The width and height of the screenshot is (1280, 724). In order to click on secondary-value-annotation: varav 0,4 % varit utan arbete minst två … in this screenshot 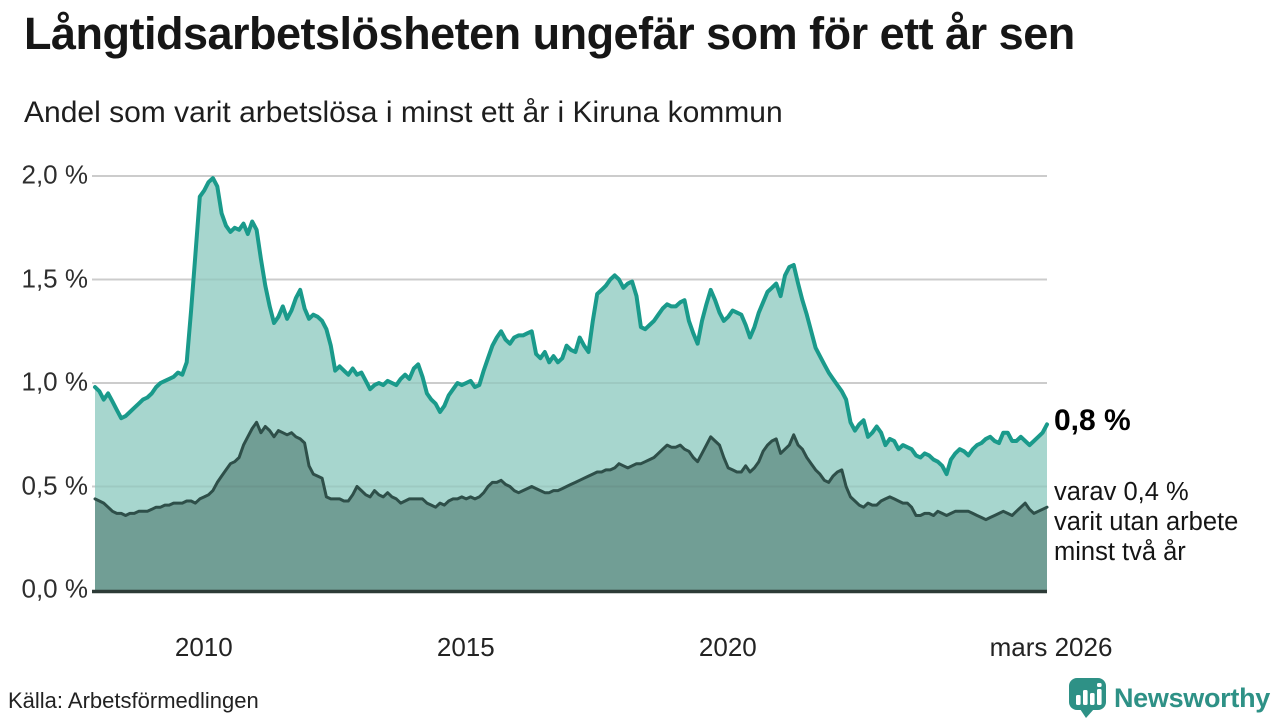, I will do `click(1146, 522)`.